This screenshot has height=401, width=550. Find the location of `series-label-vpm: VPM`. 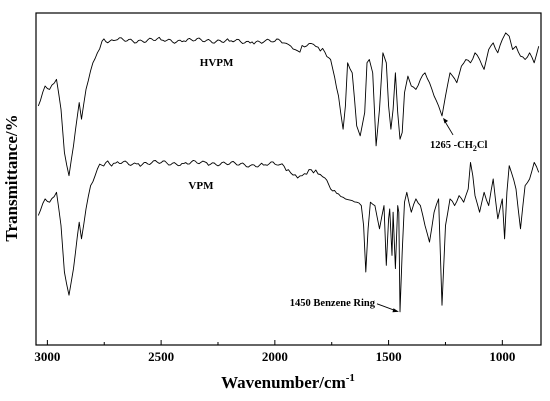

series-label-vpm: VPM is located at coordinates (201, 186).